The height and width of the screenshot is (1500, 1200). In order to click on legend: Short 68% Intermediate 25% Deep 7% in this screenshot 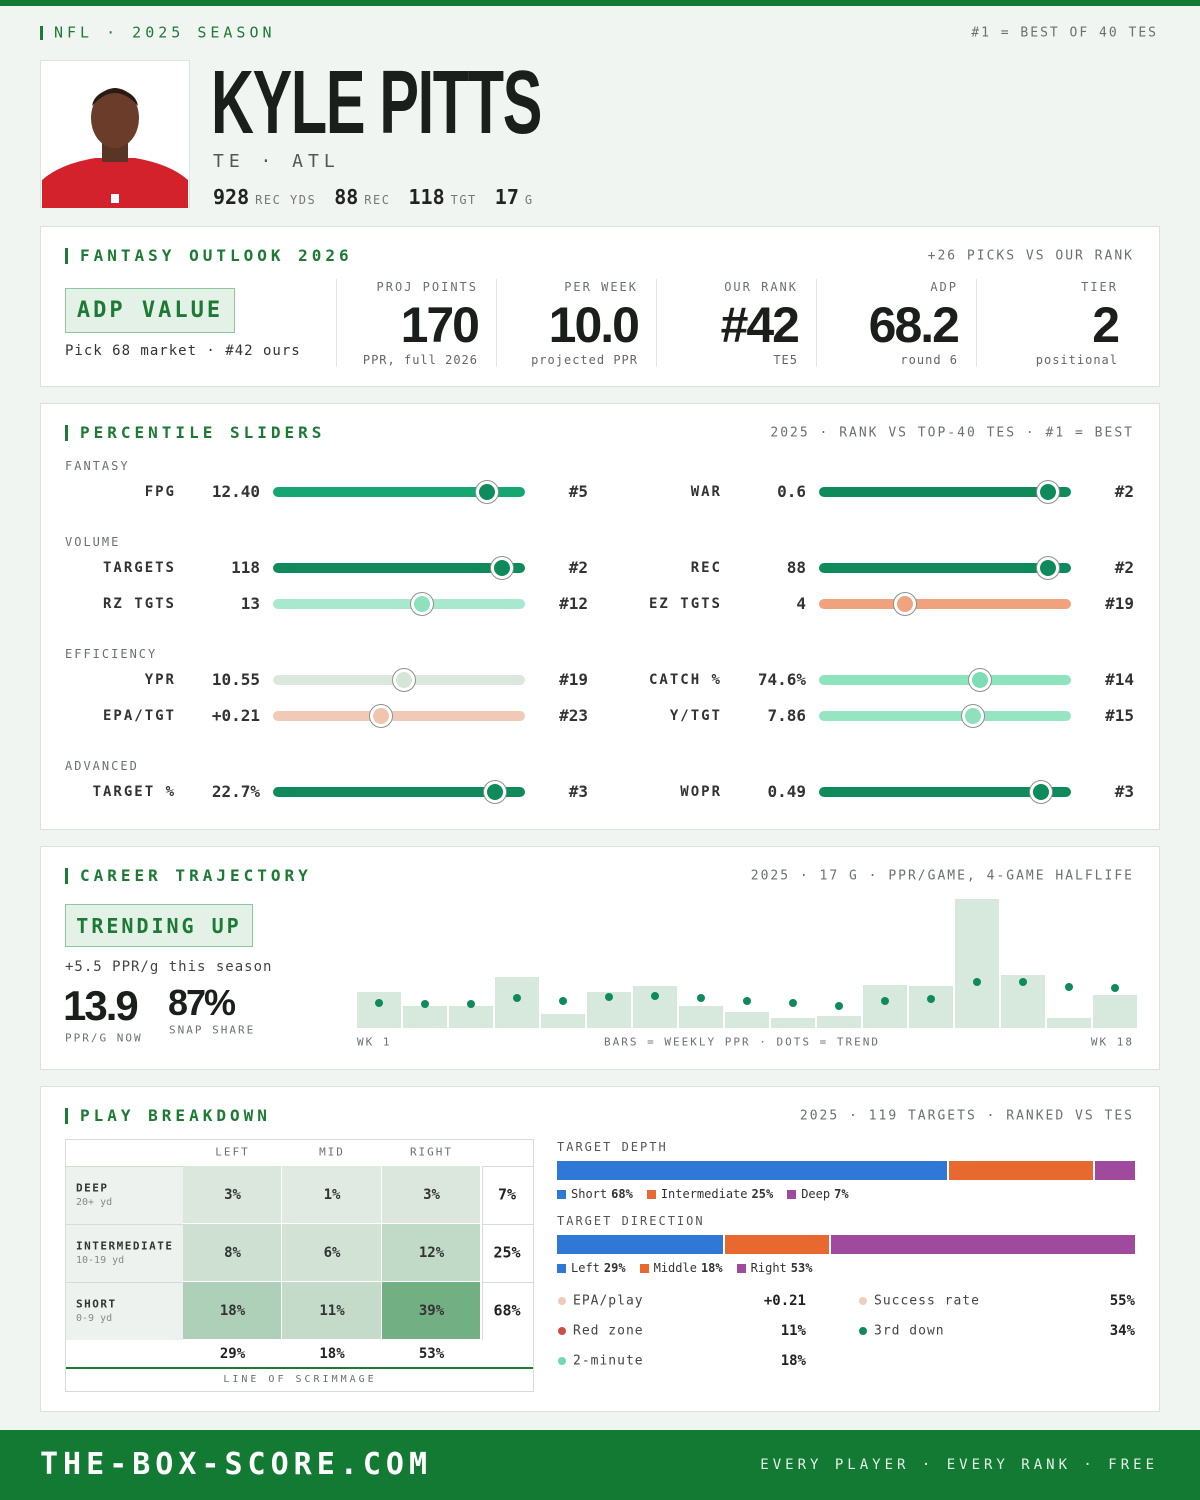, I will do `click(703, 1194)`.